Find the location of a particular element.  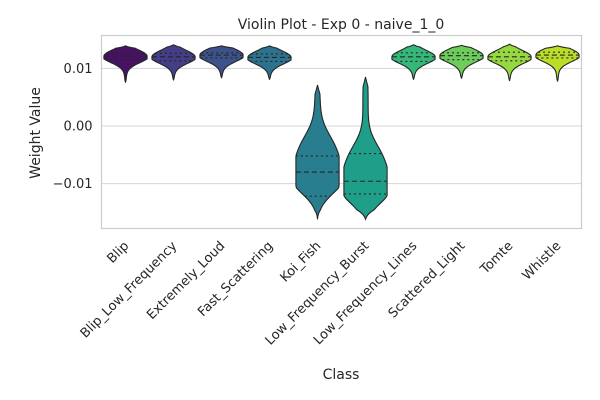

y-tick-labels: 0.01 0.00 −0.01 is located at coordinates (73, 127).